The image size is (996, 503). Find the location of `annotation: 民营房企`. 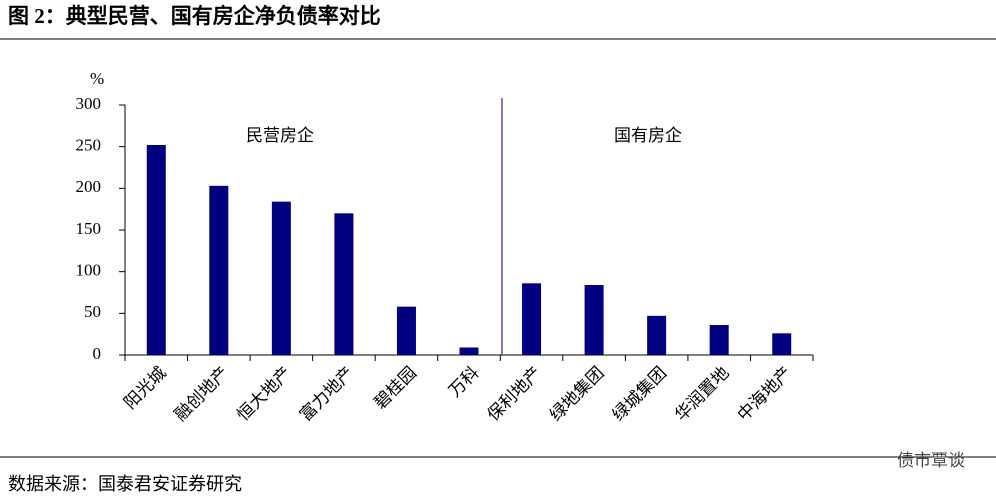

annotation: 民营房企 is located at coordinates (280, 135).